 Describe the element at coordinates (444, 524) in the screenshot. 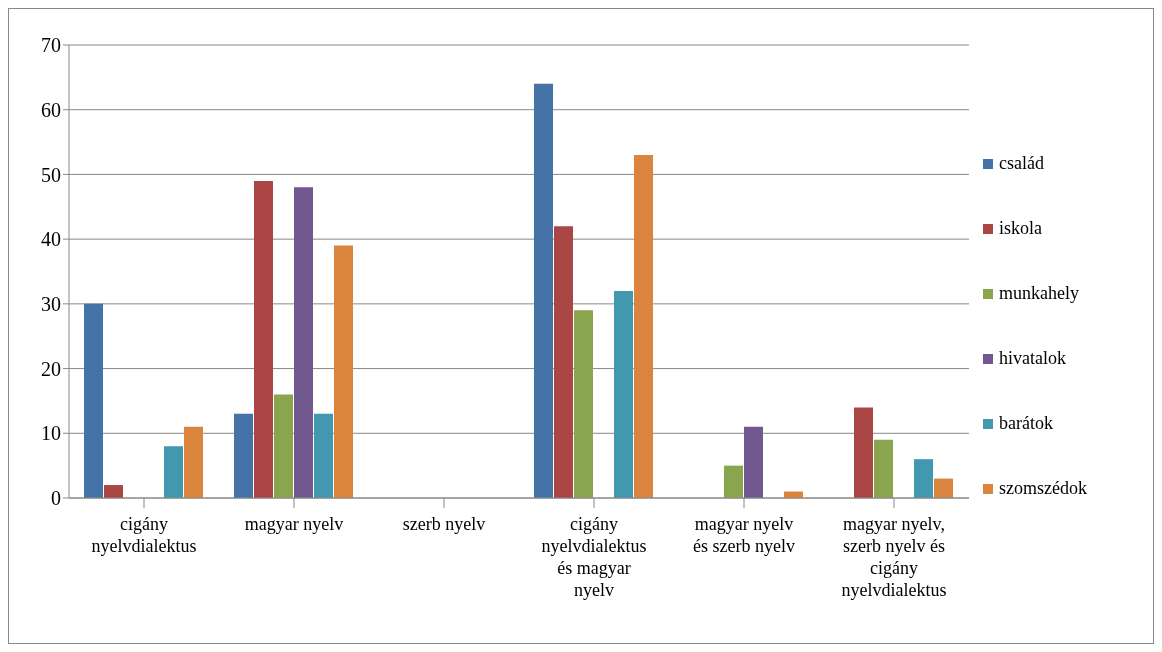

I see `x-tick-label: szerb nyelv` at that location.